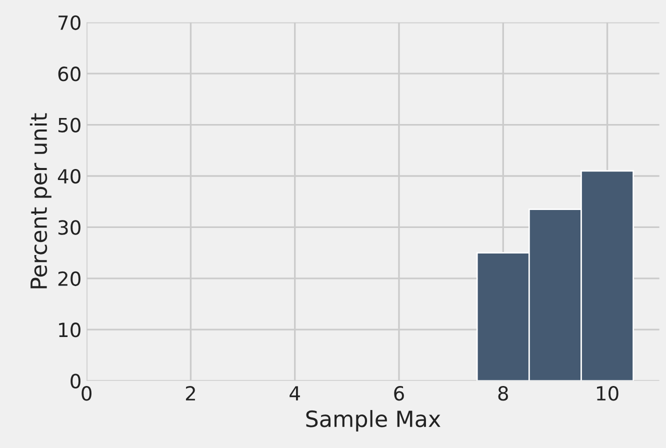 This screenshot has width=666, height=448. What do you see at coordinates (41, 200) in the screenshot?
I see `y-axis-title: Percent per unit` at bounding box center [41, 200].